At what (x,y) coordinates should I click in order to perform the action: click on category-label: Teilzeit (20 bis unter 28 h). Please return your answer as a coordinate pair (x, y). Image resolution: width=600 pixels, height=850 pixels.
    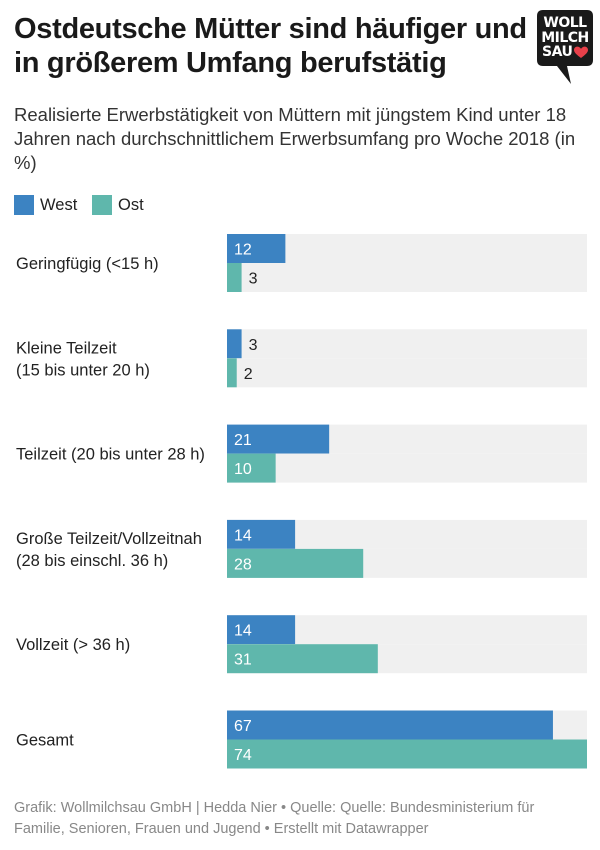
    Looking at the image, I should click on (110, 455).